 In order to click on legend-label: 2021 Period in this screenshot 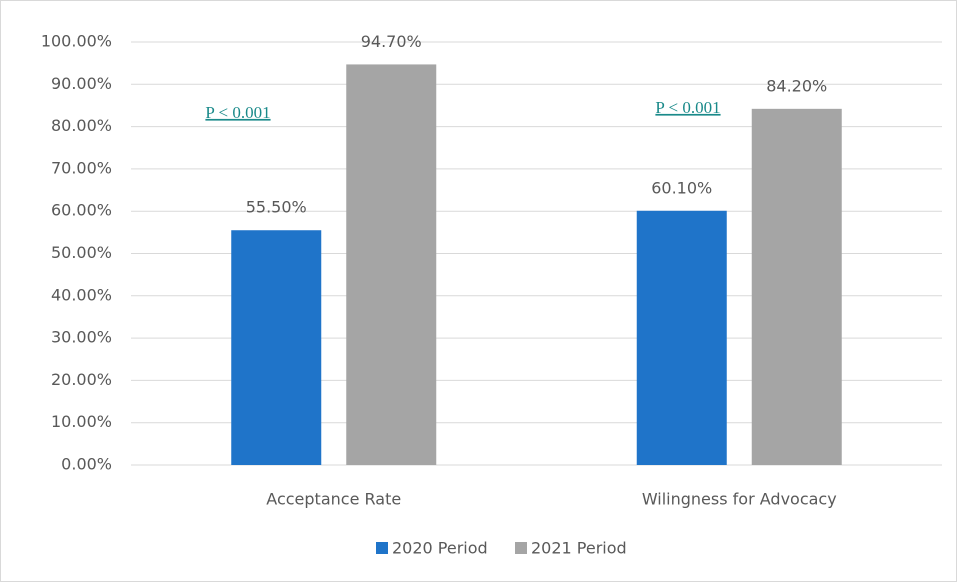, I will do `click(579, 548)`.